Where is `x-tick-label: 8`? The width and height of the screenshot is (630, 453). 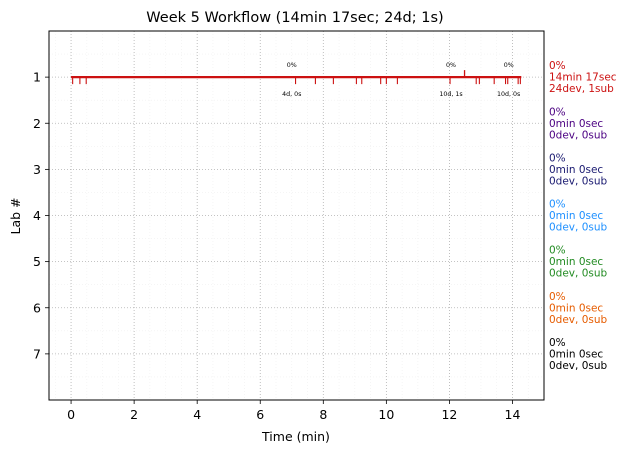
x-tick-label: 8 is located at coordinates (323, 414).